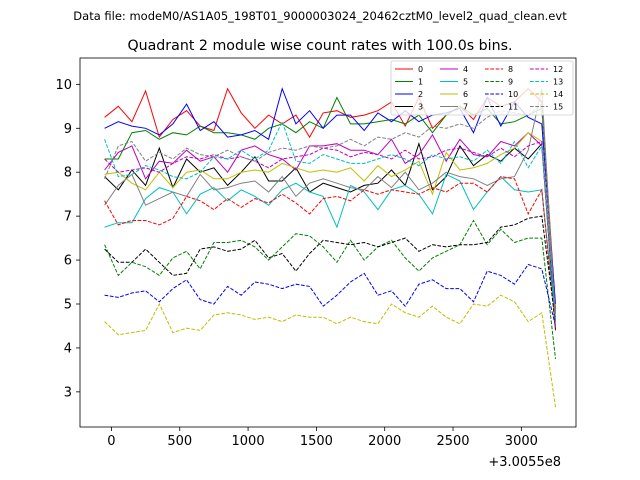 The width and height of the screenshot is (640, 480). I want to click on legend-box, so click(482, 88).